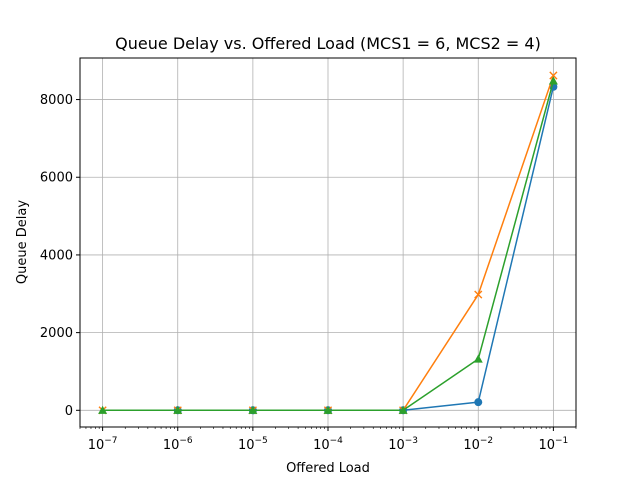 The width and height of the screenshot is (640, 480). I want to click on y-axis-label: Queue Delay, so click(22, 242).